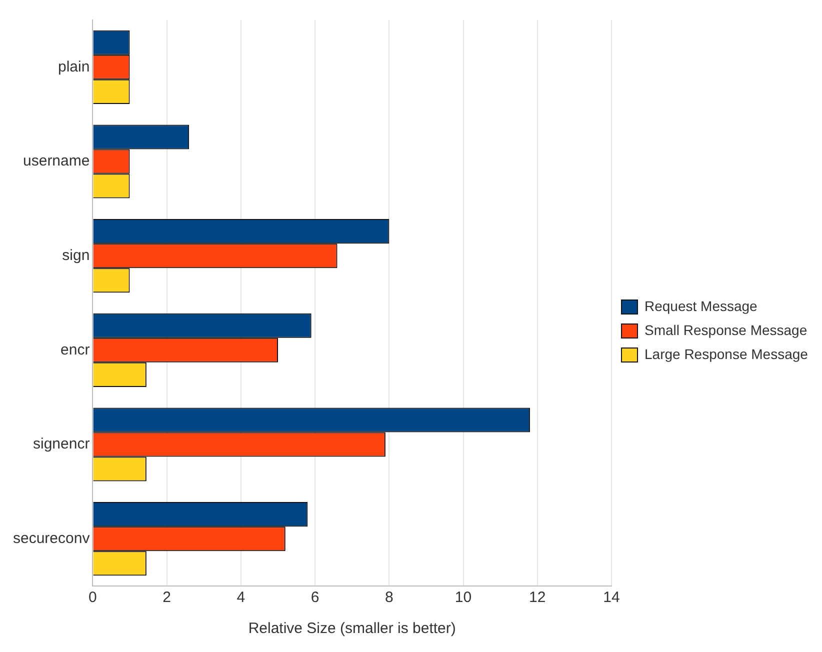 This screenshot has width=822, height=652. I want to click on x-tick-label: 4, so click(241, 597).